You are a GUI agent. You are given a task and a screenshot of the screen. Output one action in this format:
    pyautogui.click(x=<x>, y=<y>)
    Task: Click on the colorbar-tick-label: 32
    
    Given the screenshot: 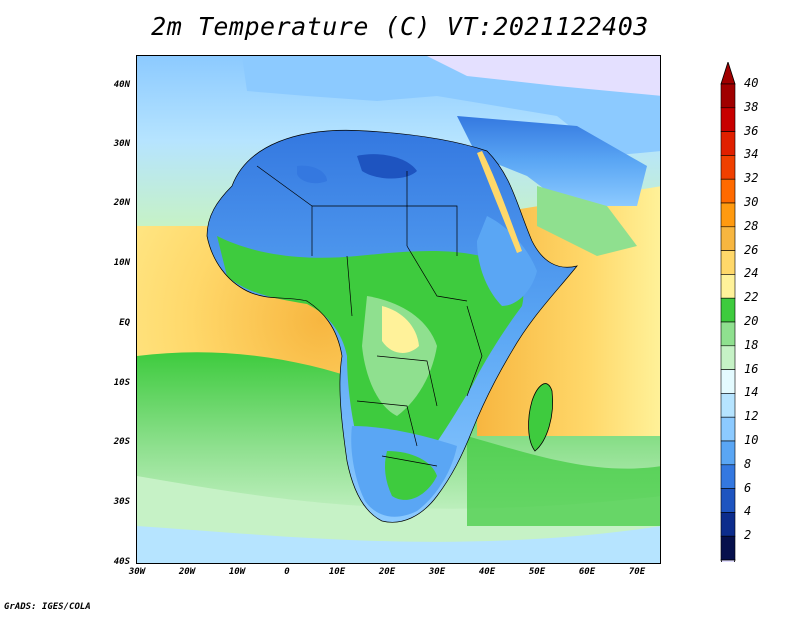 What is the action you would take?
    pyautogui.click(x=751, y=178)
    